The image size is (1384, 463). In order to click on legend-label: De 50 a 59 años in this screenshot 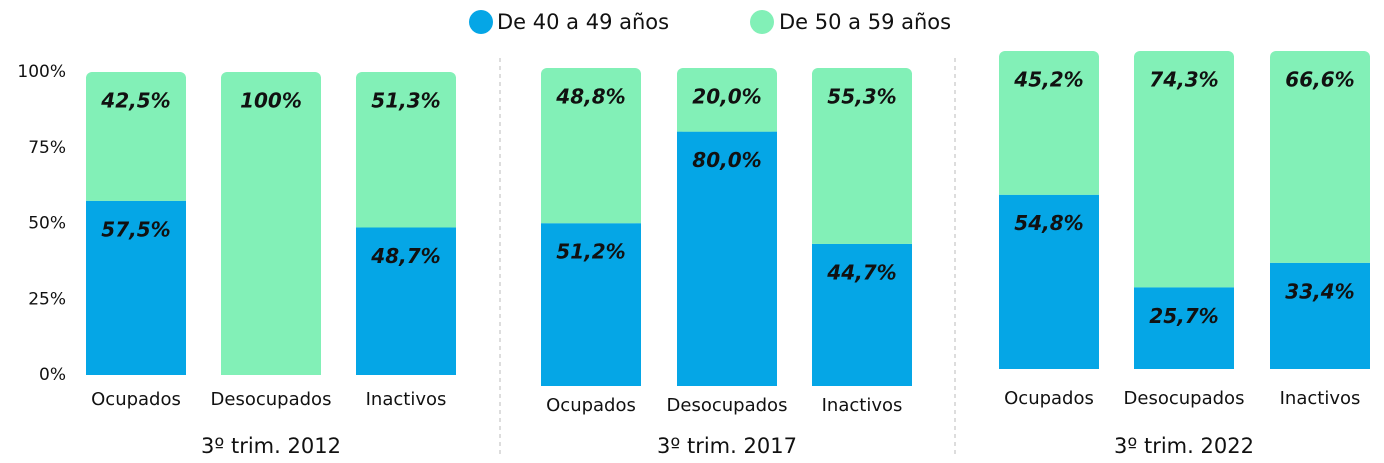, I will do `click(865, 22)`.